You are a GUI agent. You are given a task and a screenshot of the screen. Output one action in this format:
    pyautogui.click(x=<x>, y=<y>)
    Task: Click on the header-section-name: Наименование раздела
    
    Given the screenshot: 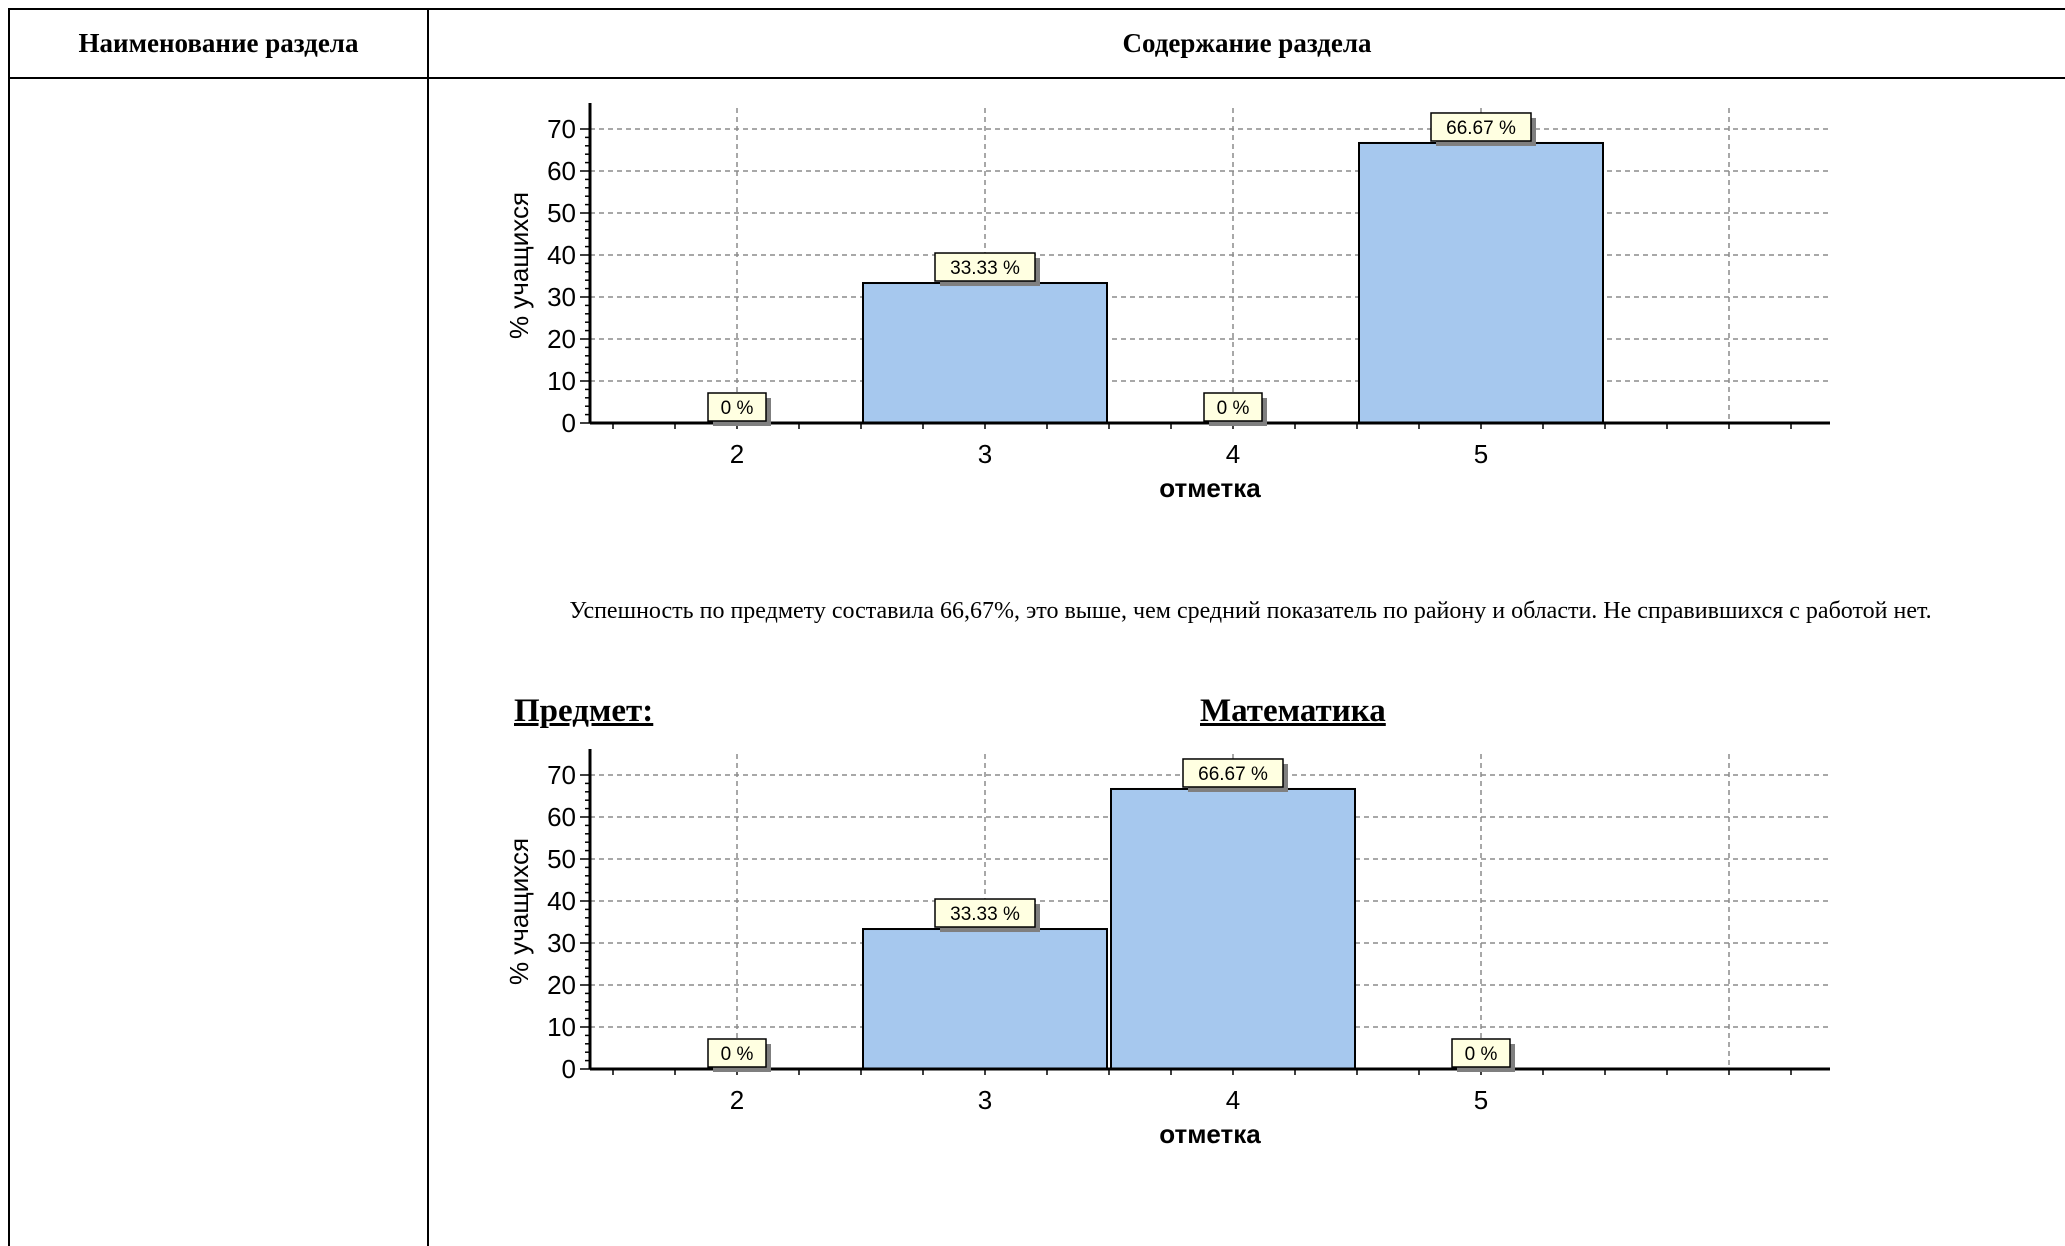 What is the action you would take?
    pyautogui.click(x=218, y=43)
    